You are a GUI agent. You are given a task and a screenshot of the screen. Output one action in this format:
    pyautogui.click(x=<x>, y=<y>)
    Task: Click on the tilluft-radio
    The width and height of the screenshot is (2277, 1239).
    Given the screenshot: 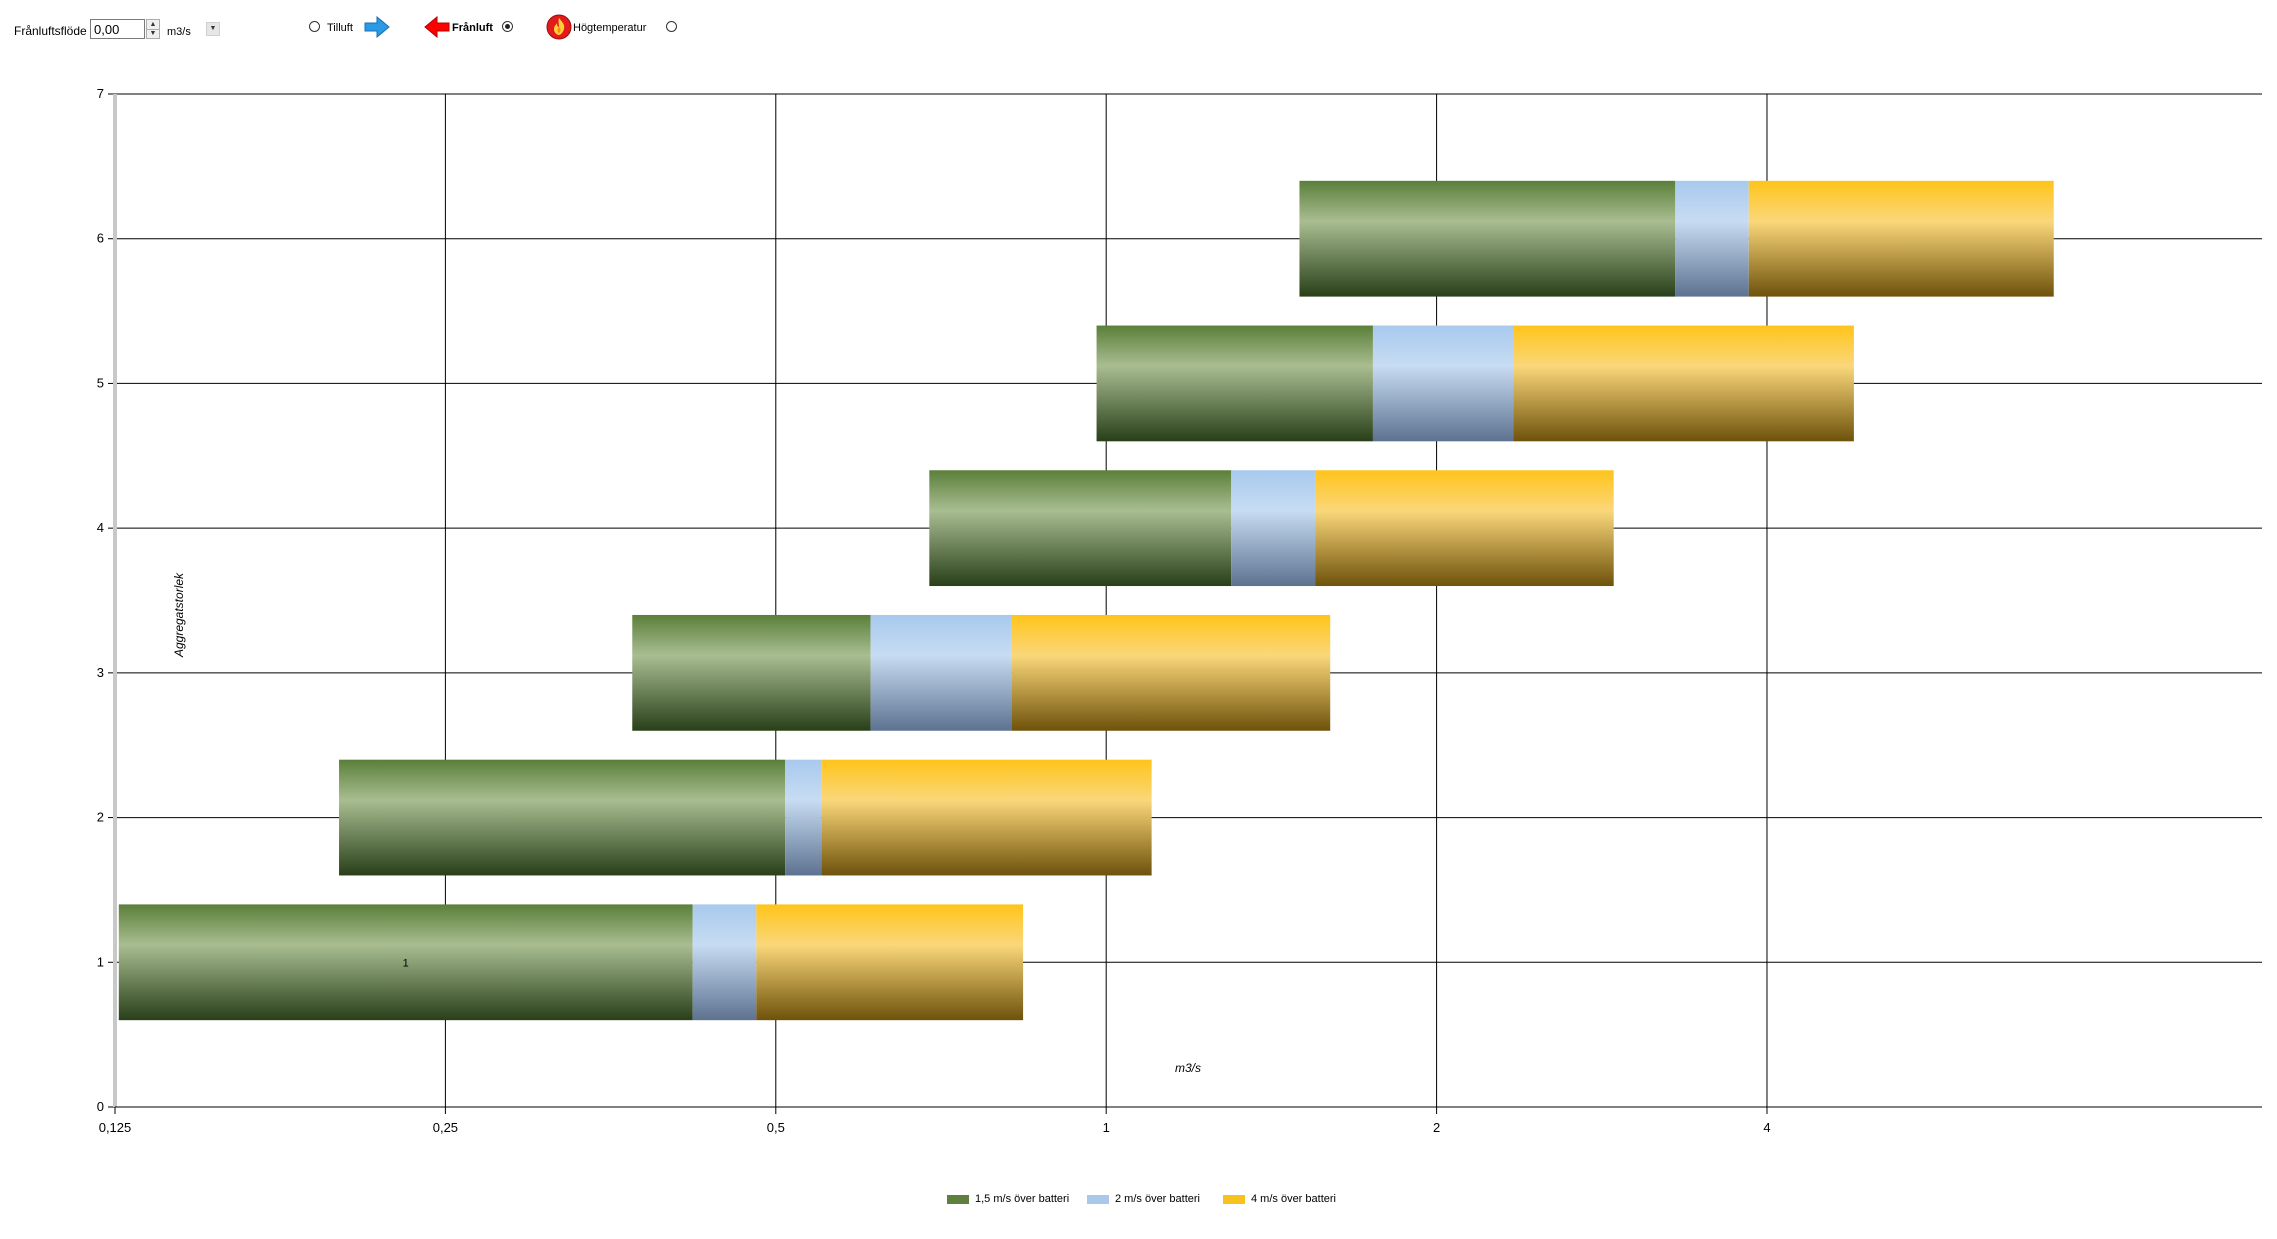 What is the action you would take?
    pyautogui.click(x=314, y=26)
    